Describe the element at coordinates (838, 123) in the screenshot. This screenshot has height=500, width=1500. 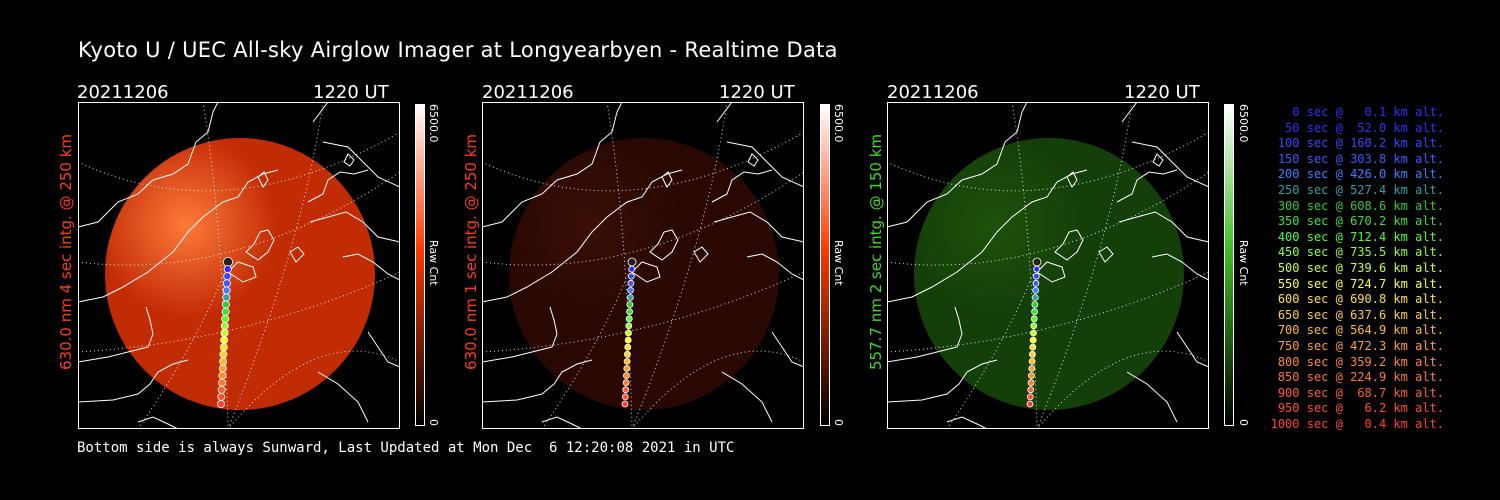
I see `panel-2-colorbar-max: 6500.0` at that location.